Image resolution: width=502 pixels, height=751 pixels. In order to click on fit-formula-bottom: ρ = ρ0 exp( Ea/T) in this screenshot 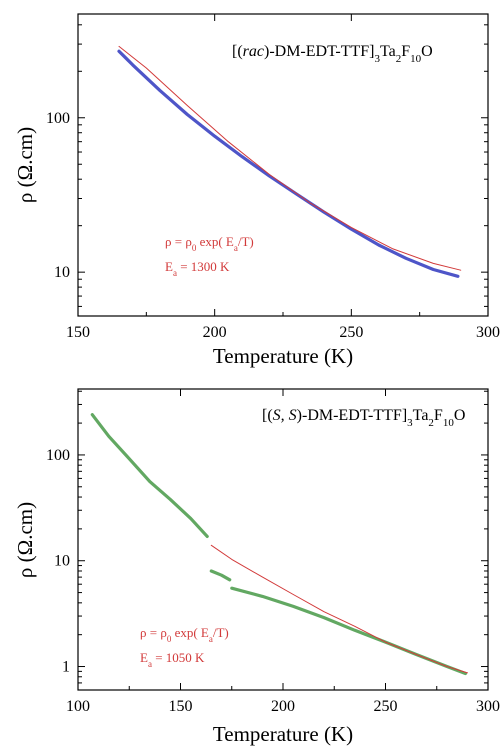, I will do `click(184, 634)`.